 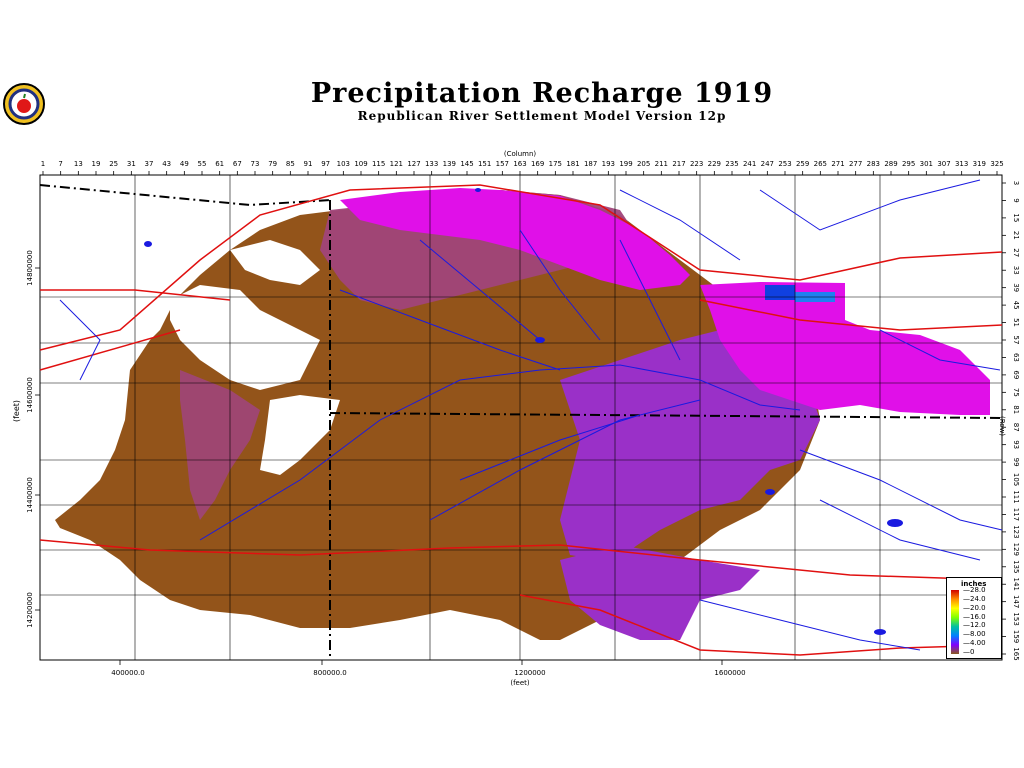 What do you see at coordinates (1016, 287) in the screenshot?
I see `row-tick-label: 39` at bounding box center [1016, 287].